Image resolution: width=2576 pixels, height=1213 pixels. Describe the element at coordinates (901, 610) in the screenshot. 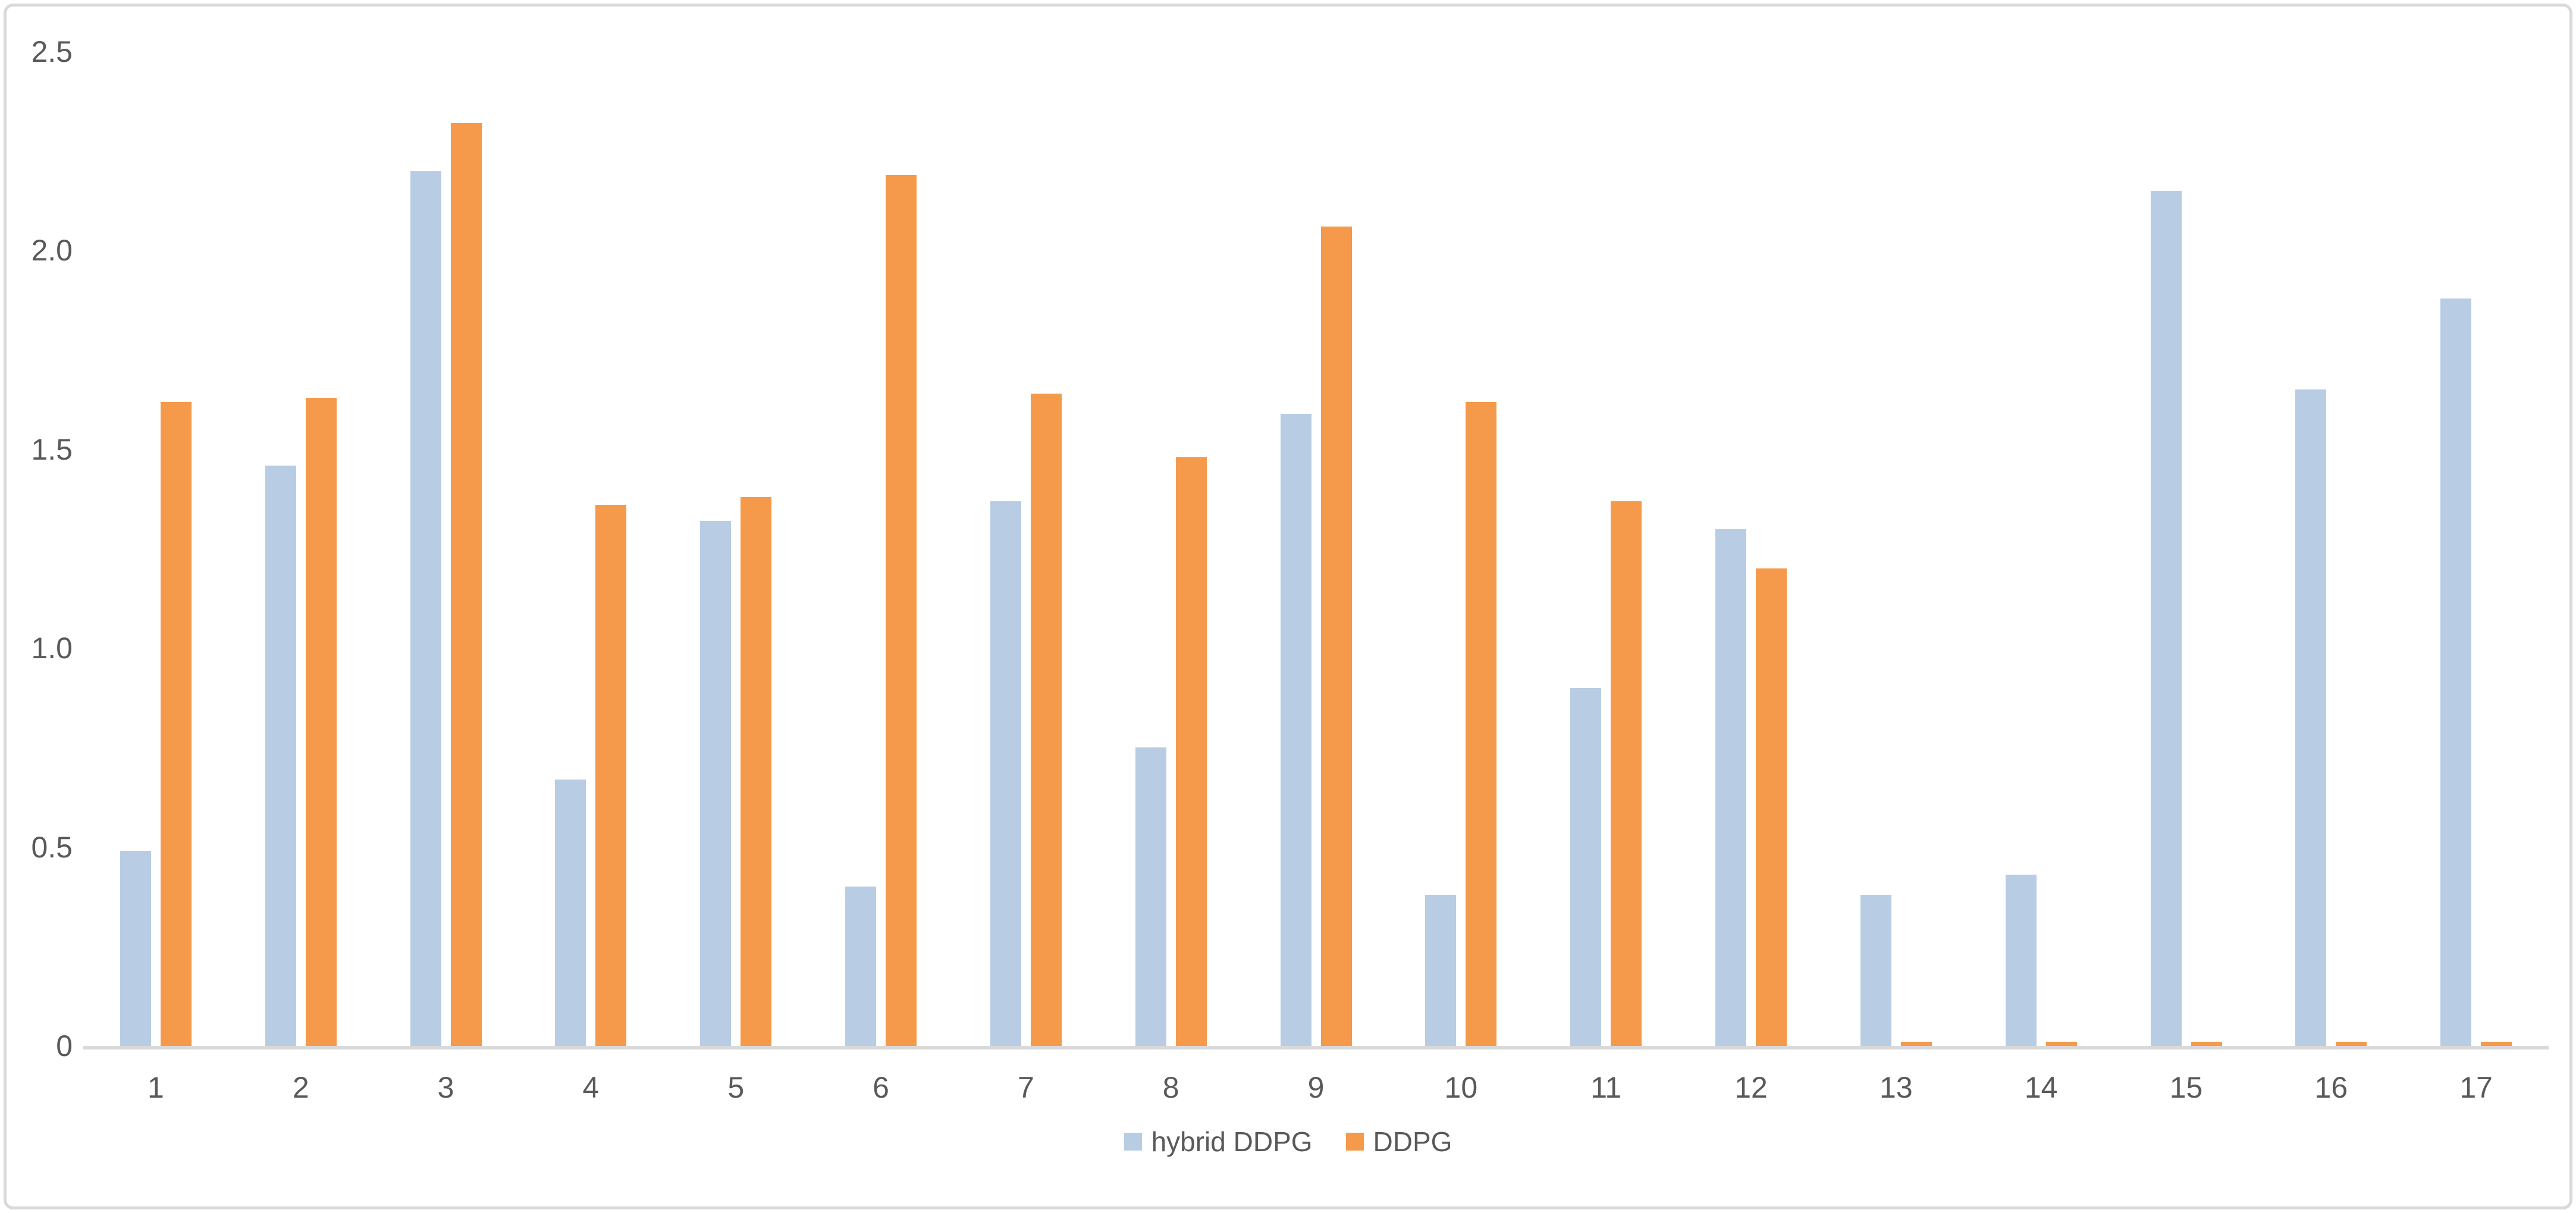

I see `bar-ddpg-cat6` at that location.